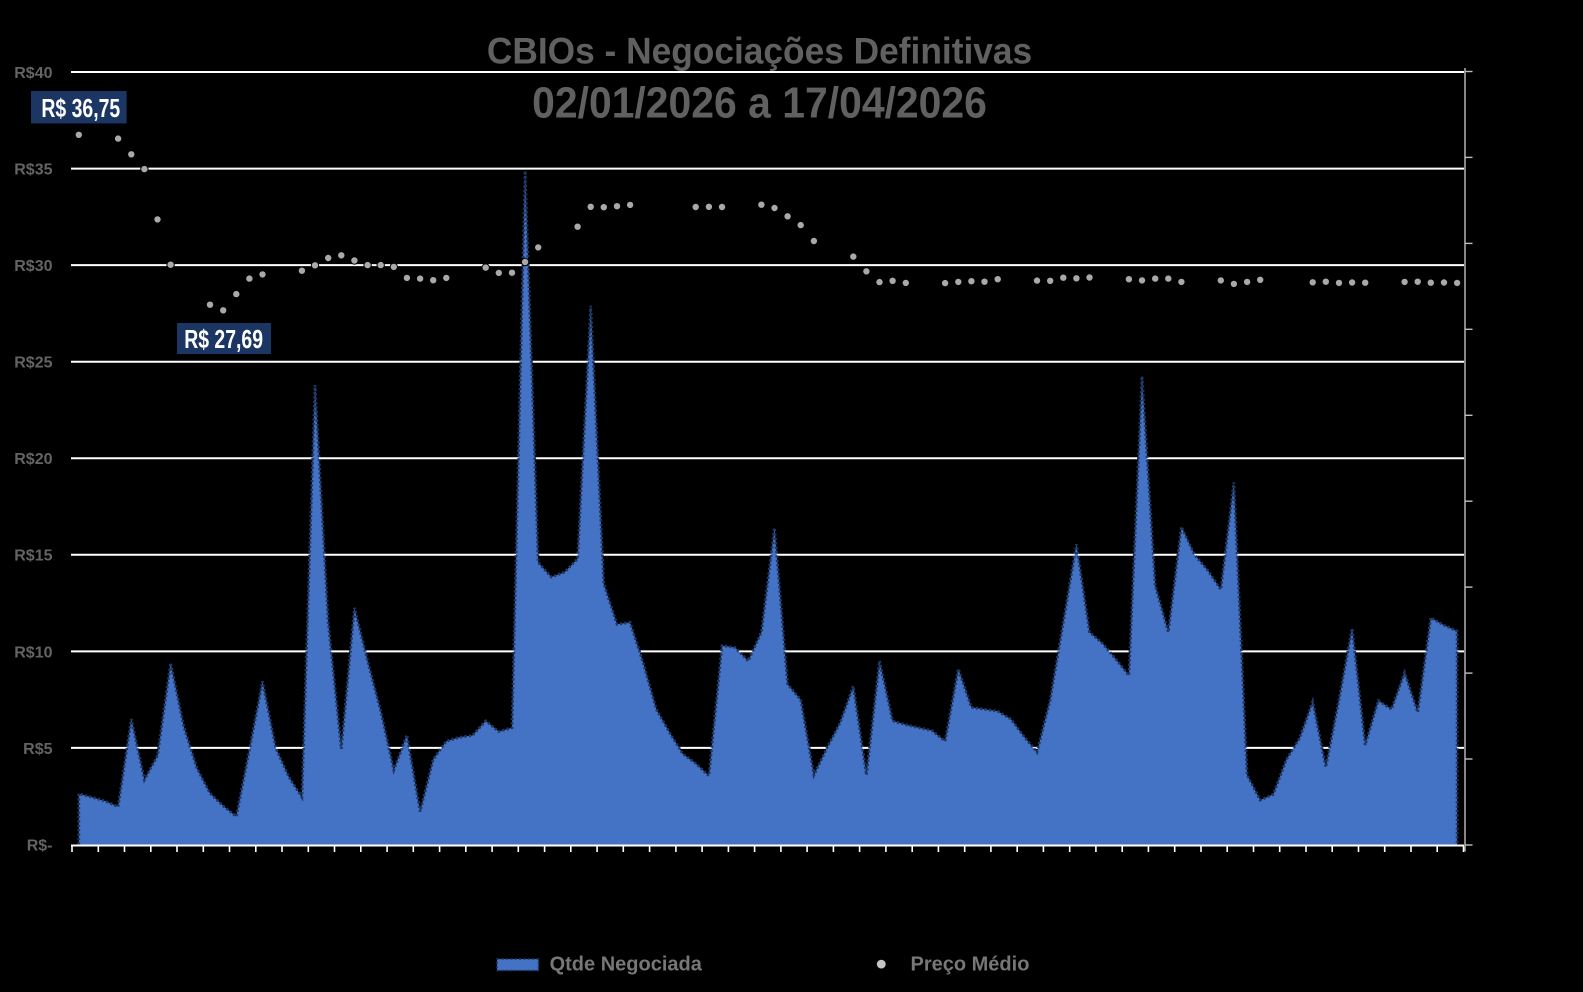  Describe the element at coordinates (223, 339) in the screenshot. I see `svg-text: R$ 27,69` at that location.